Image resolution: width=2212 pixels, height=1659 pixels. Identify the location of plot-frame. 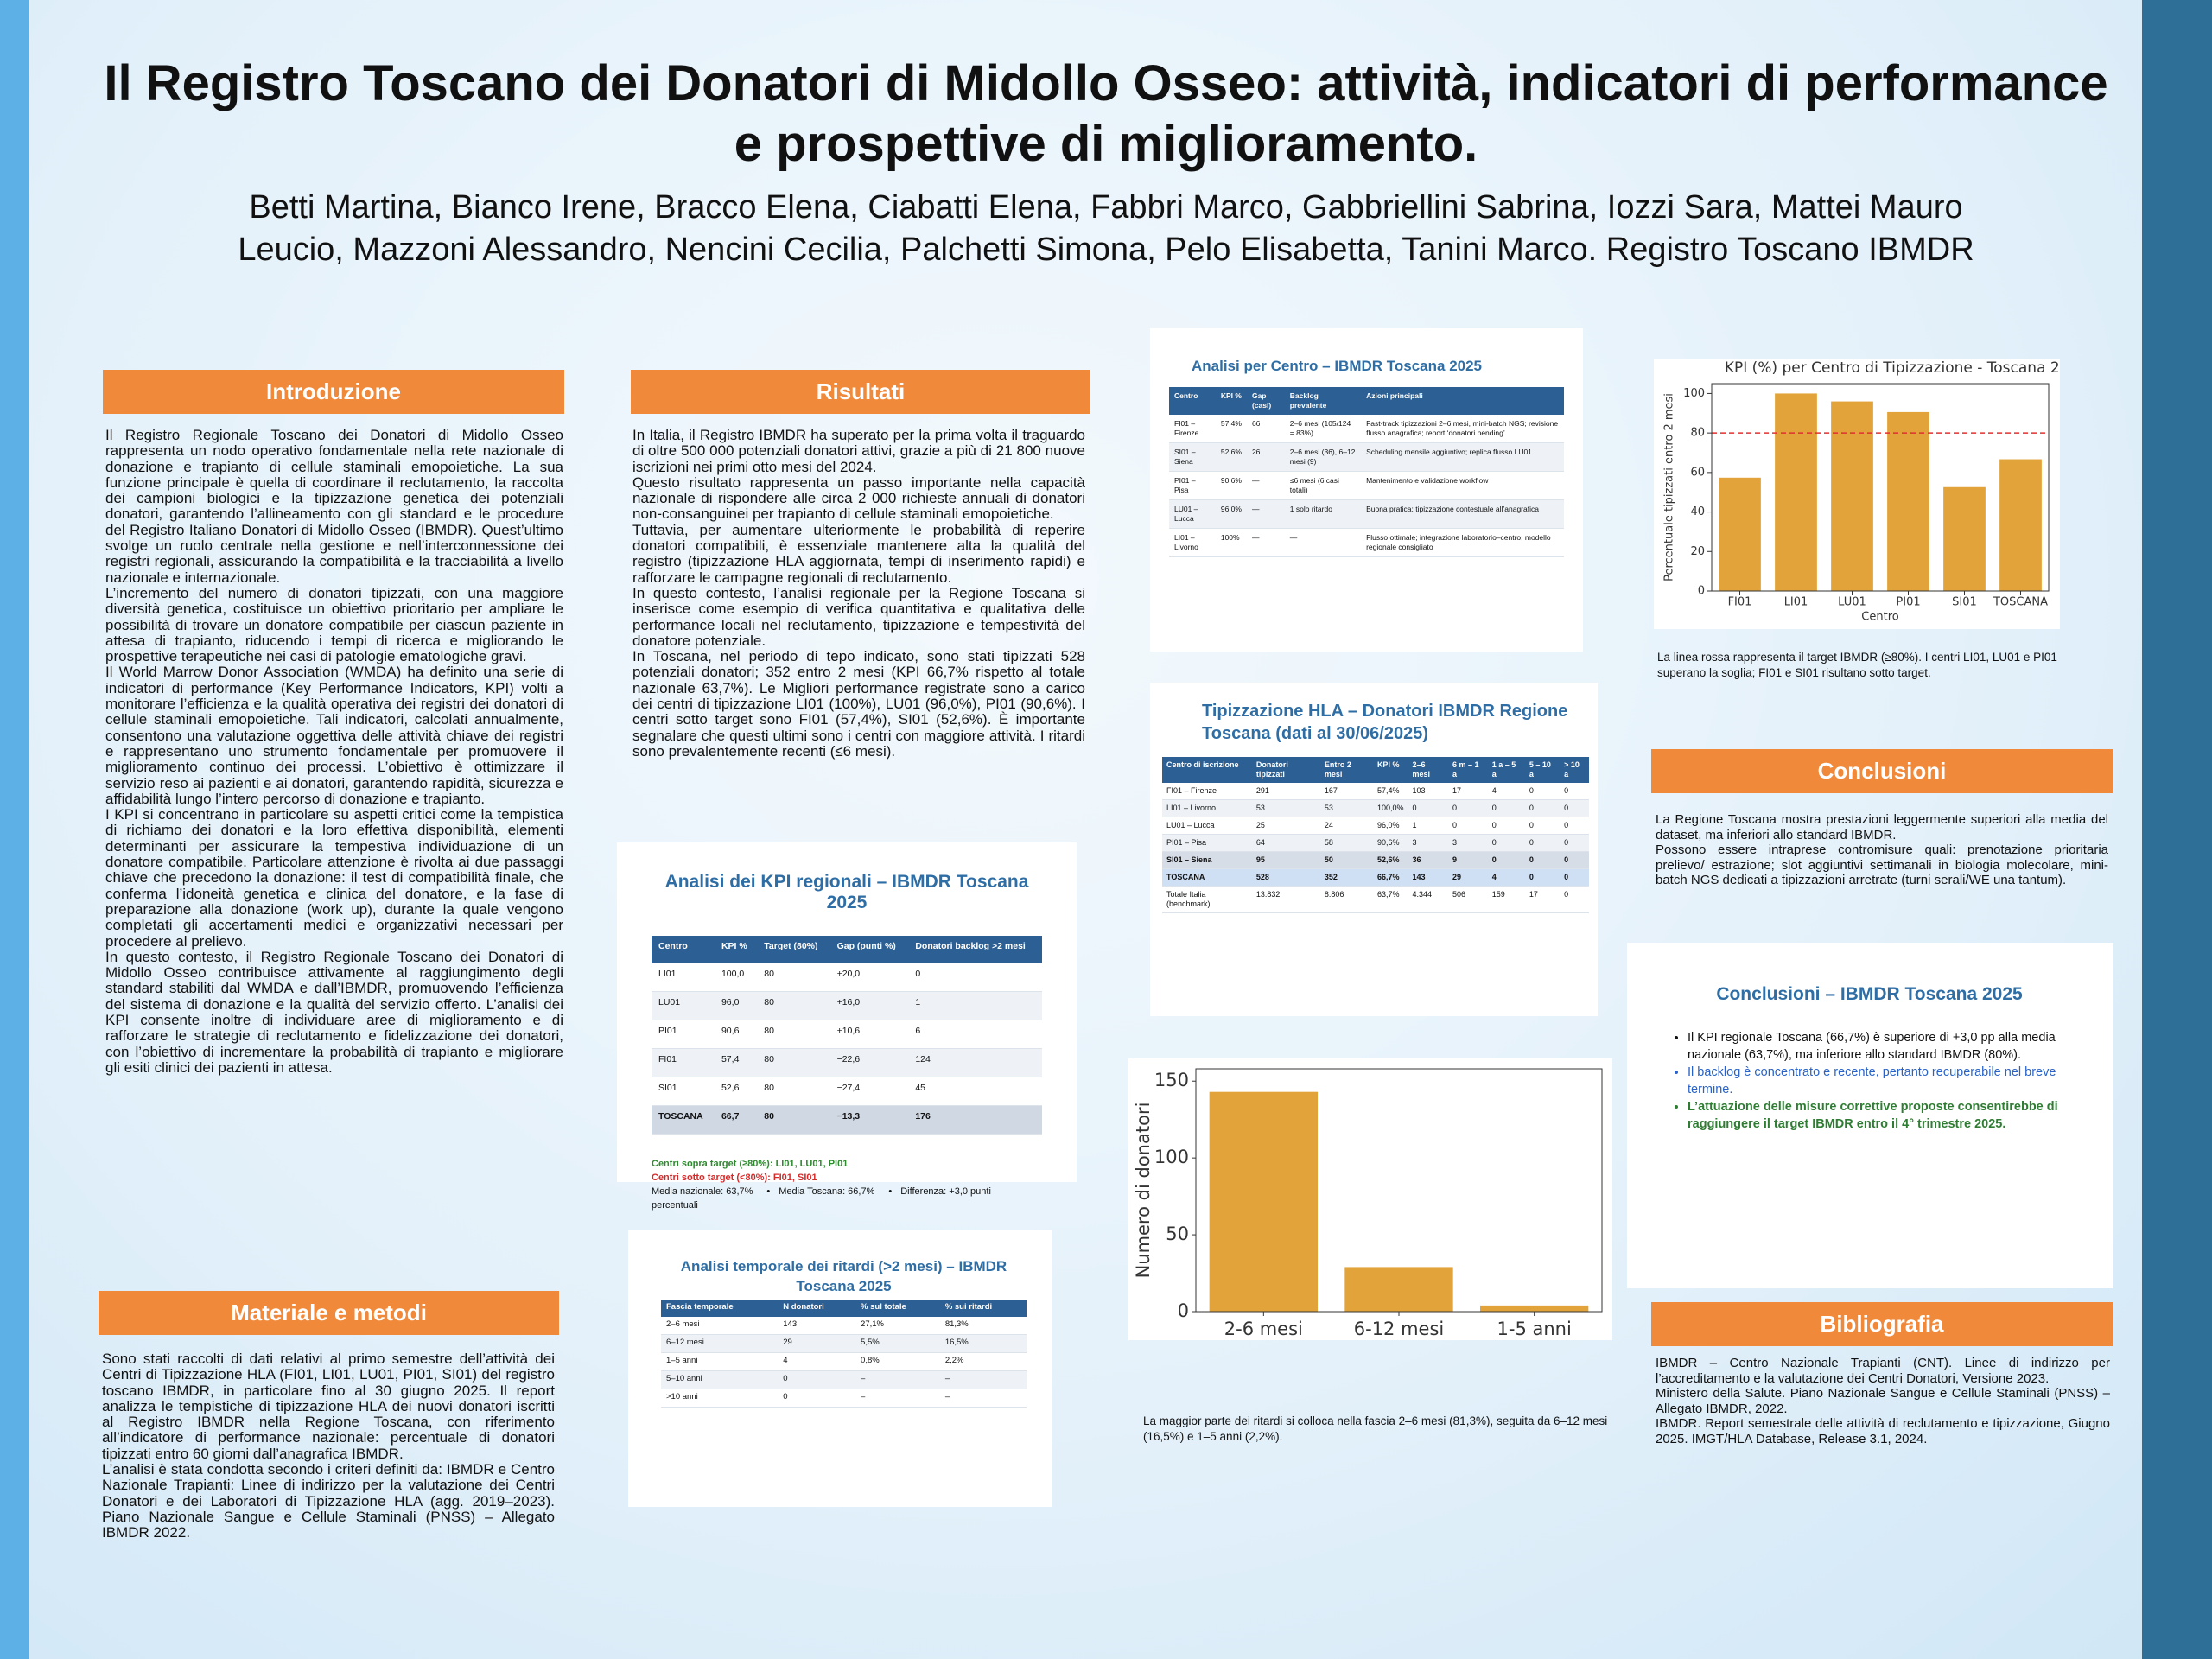
(1399, 1190).